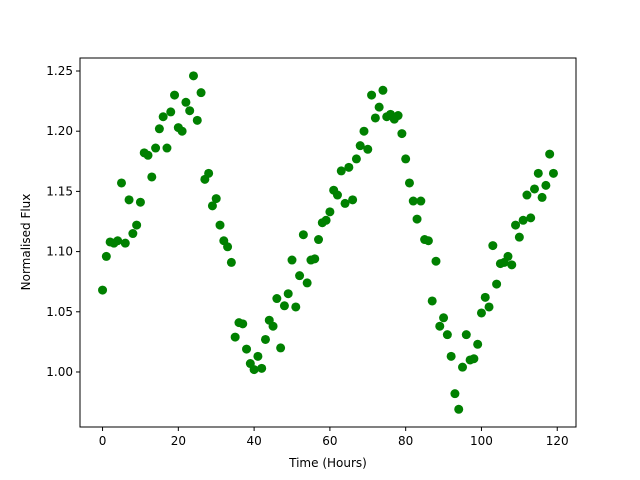 This screenshot has height=480, width=640. Describe the element at coordinates (59, 191) in the screenshot. I see `y-tick-label: 1.15` at that location.